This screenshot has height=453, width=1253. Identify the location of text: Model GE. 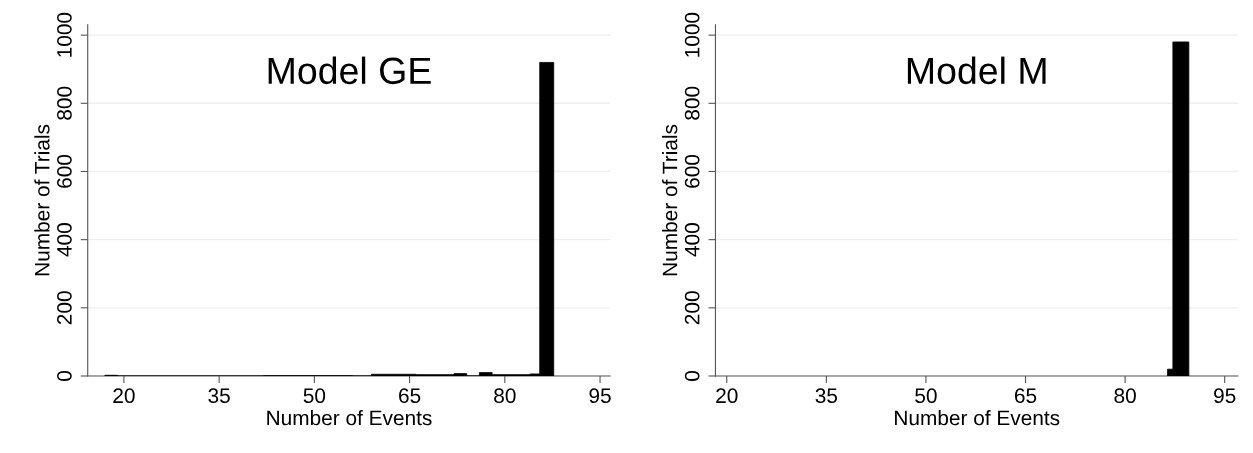
(349, 70).